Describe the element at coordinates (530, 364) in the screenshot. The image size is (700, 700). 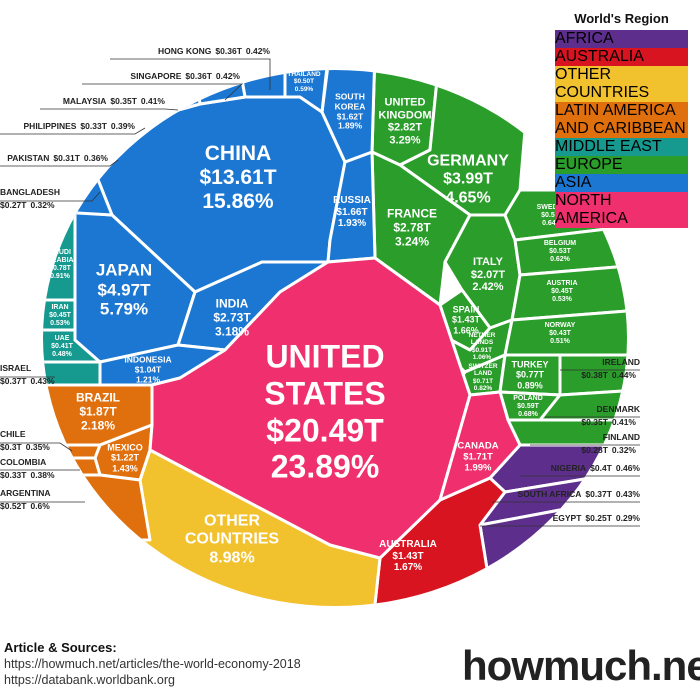
I see `country-name: TURKEY` at that location.